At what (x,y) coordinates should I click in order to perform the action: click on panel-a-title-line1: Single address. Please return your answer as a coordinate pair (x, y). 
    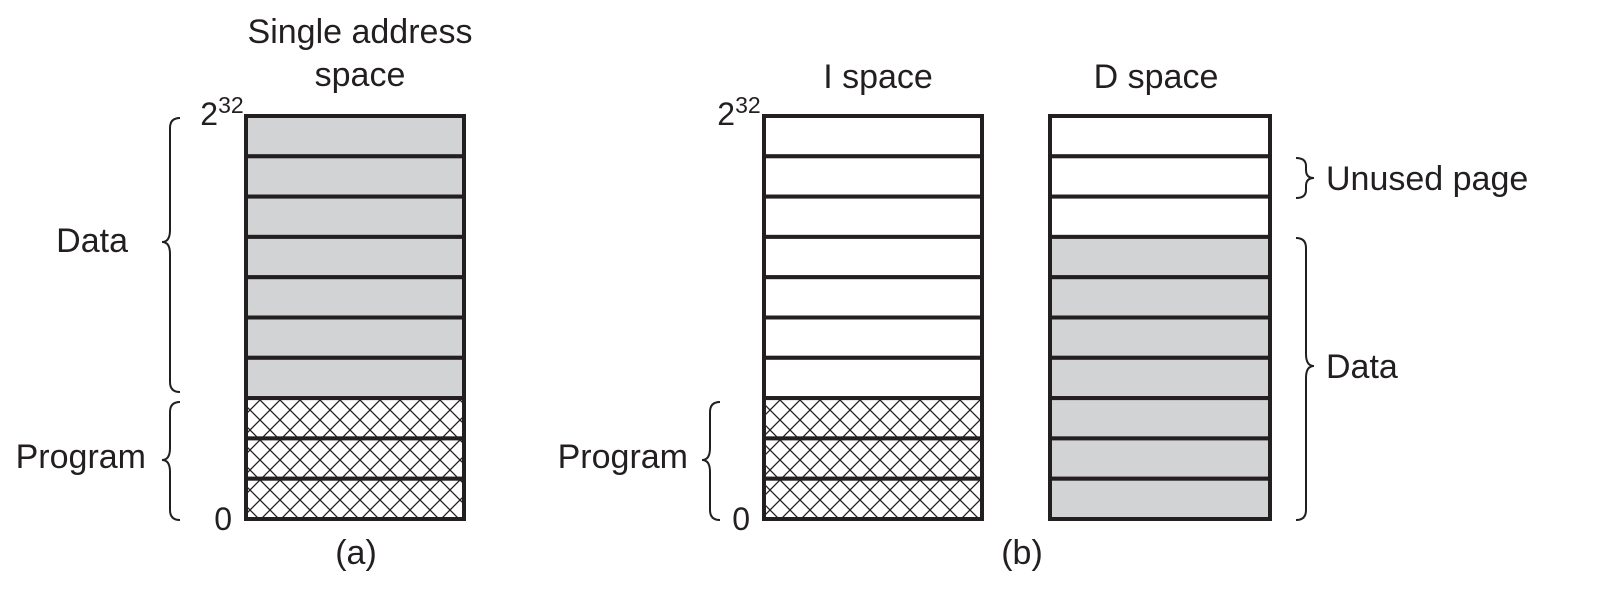
    Looking at the image, I should click on (360, 32).